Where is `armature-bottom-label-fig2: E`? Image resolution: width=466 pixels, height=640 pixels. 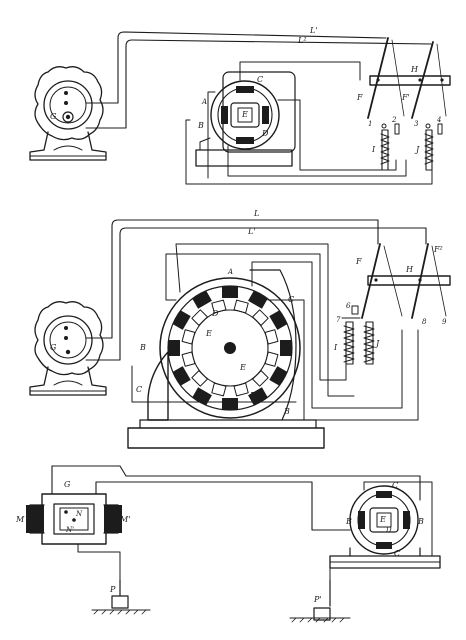
armature-bottom-label-fig2: E is located at coordinates (242, 367).